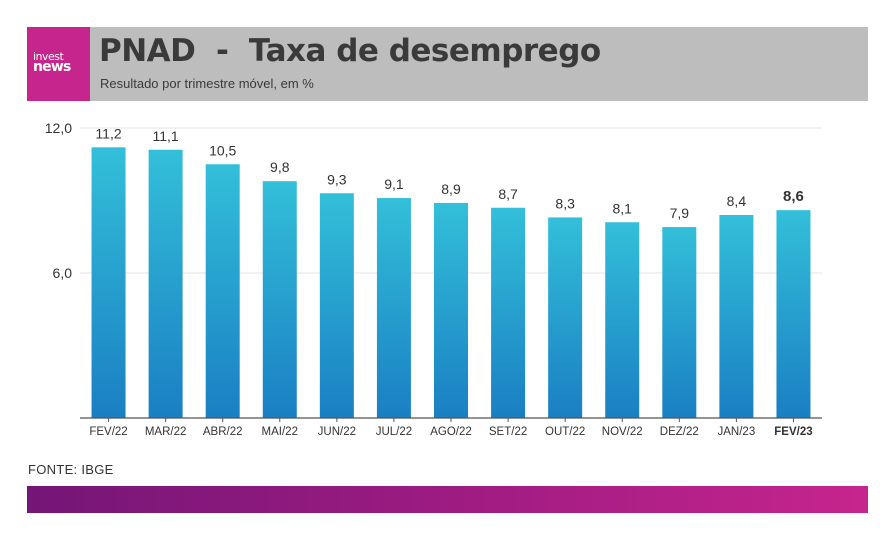  I want to click on value-label: 9,3, so click(337, 179).